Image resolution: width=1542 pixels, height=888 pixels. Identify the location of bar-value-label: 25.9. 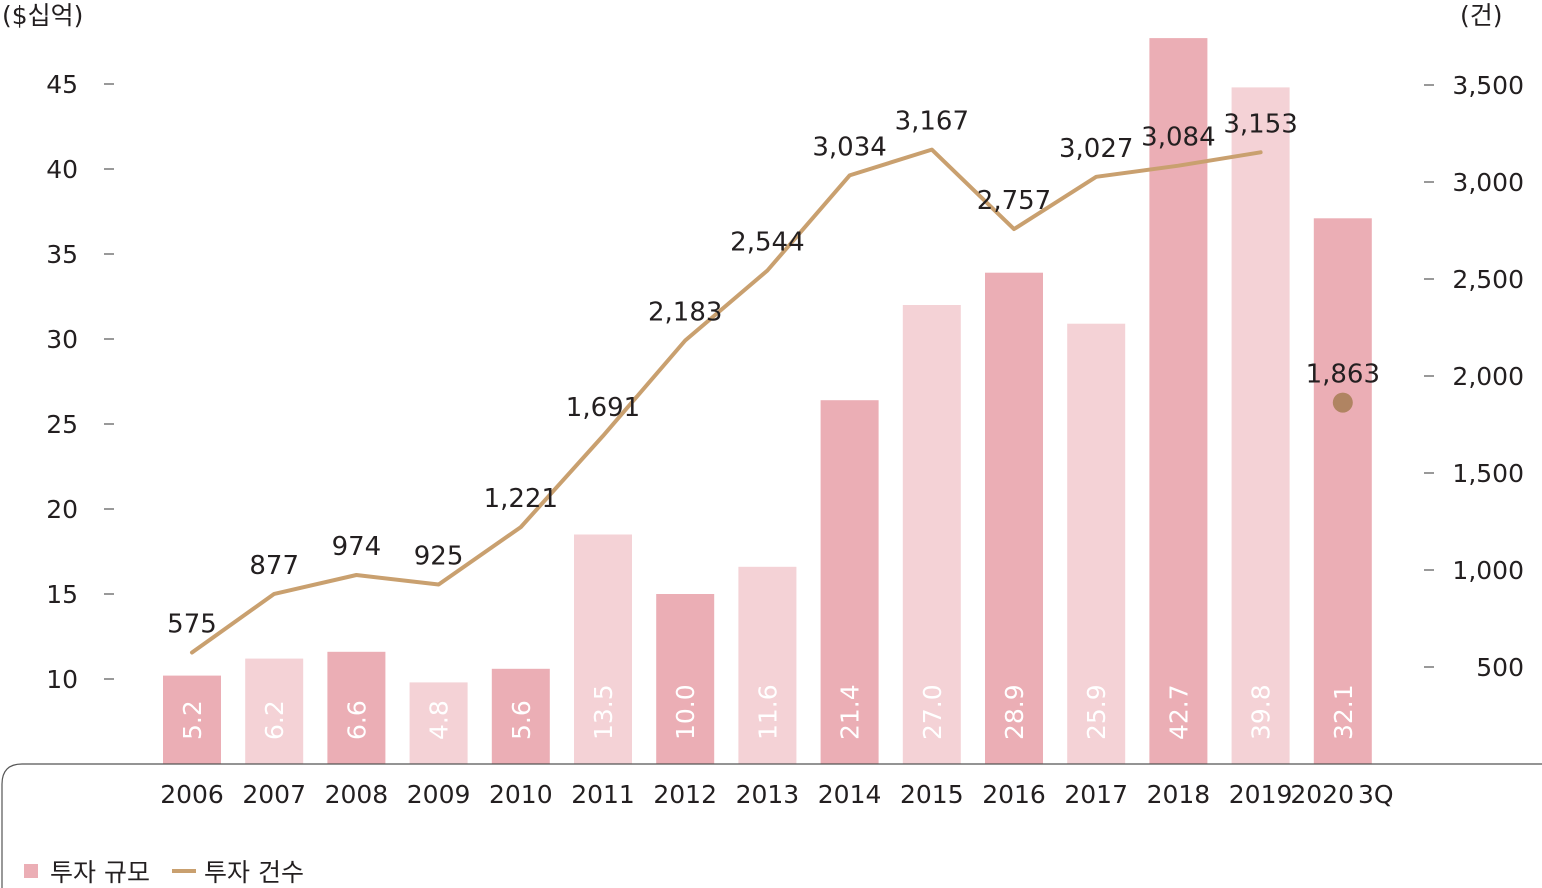
(1096, 712).